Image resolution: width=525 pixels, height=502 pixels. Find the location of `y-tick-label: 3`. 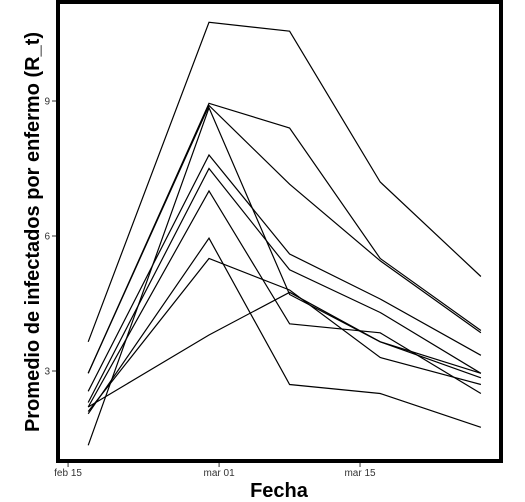

y-tick-label: 3 is located at coordinates (47, 372).